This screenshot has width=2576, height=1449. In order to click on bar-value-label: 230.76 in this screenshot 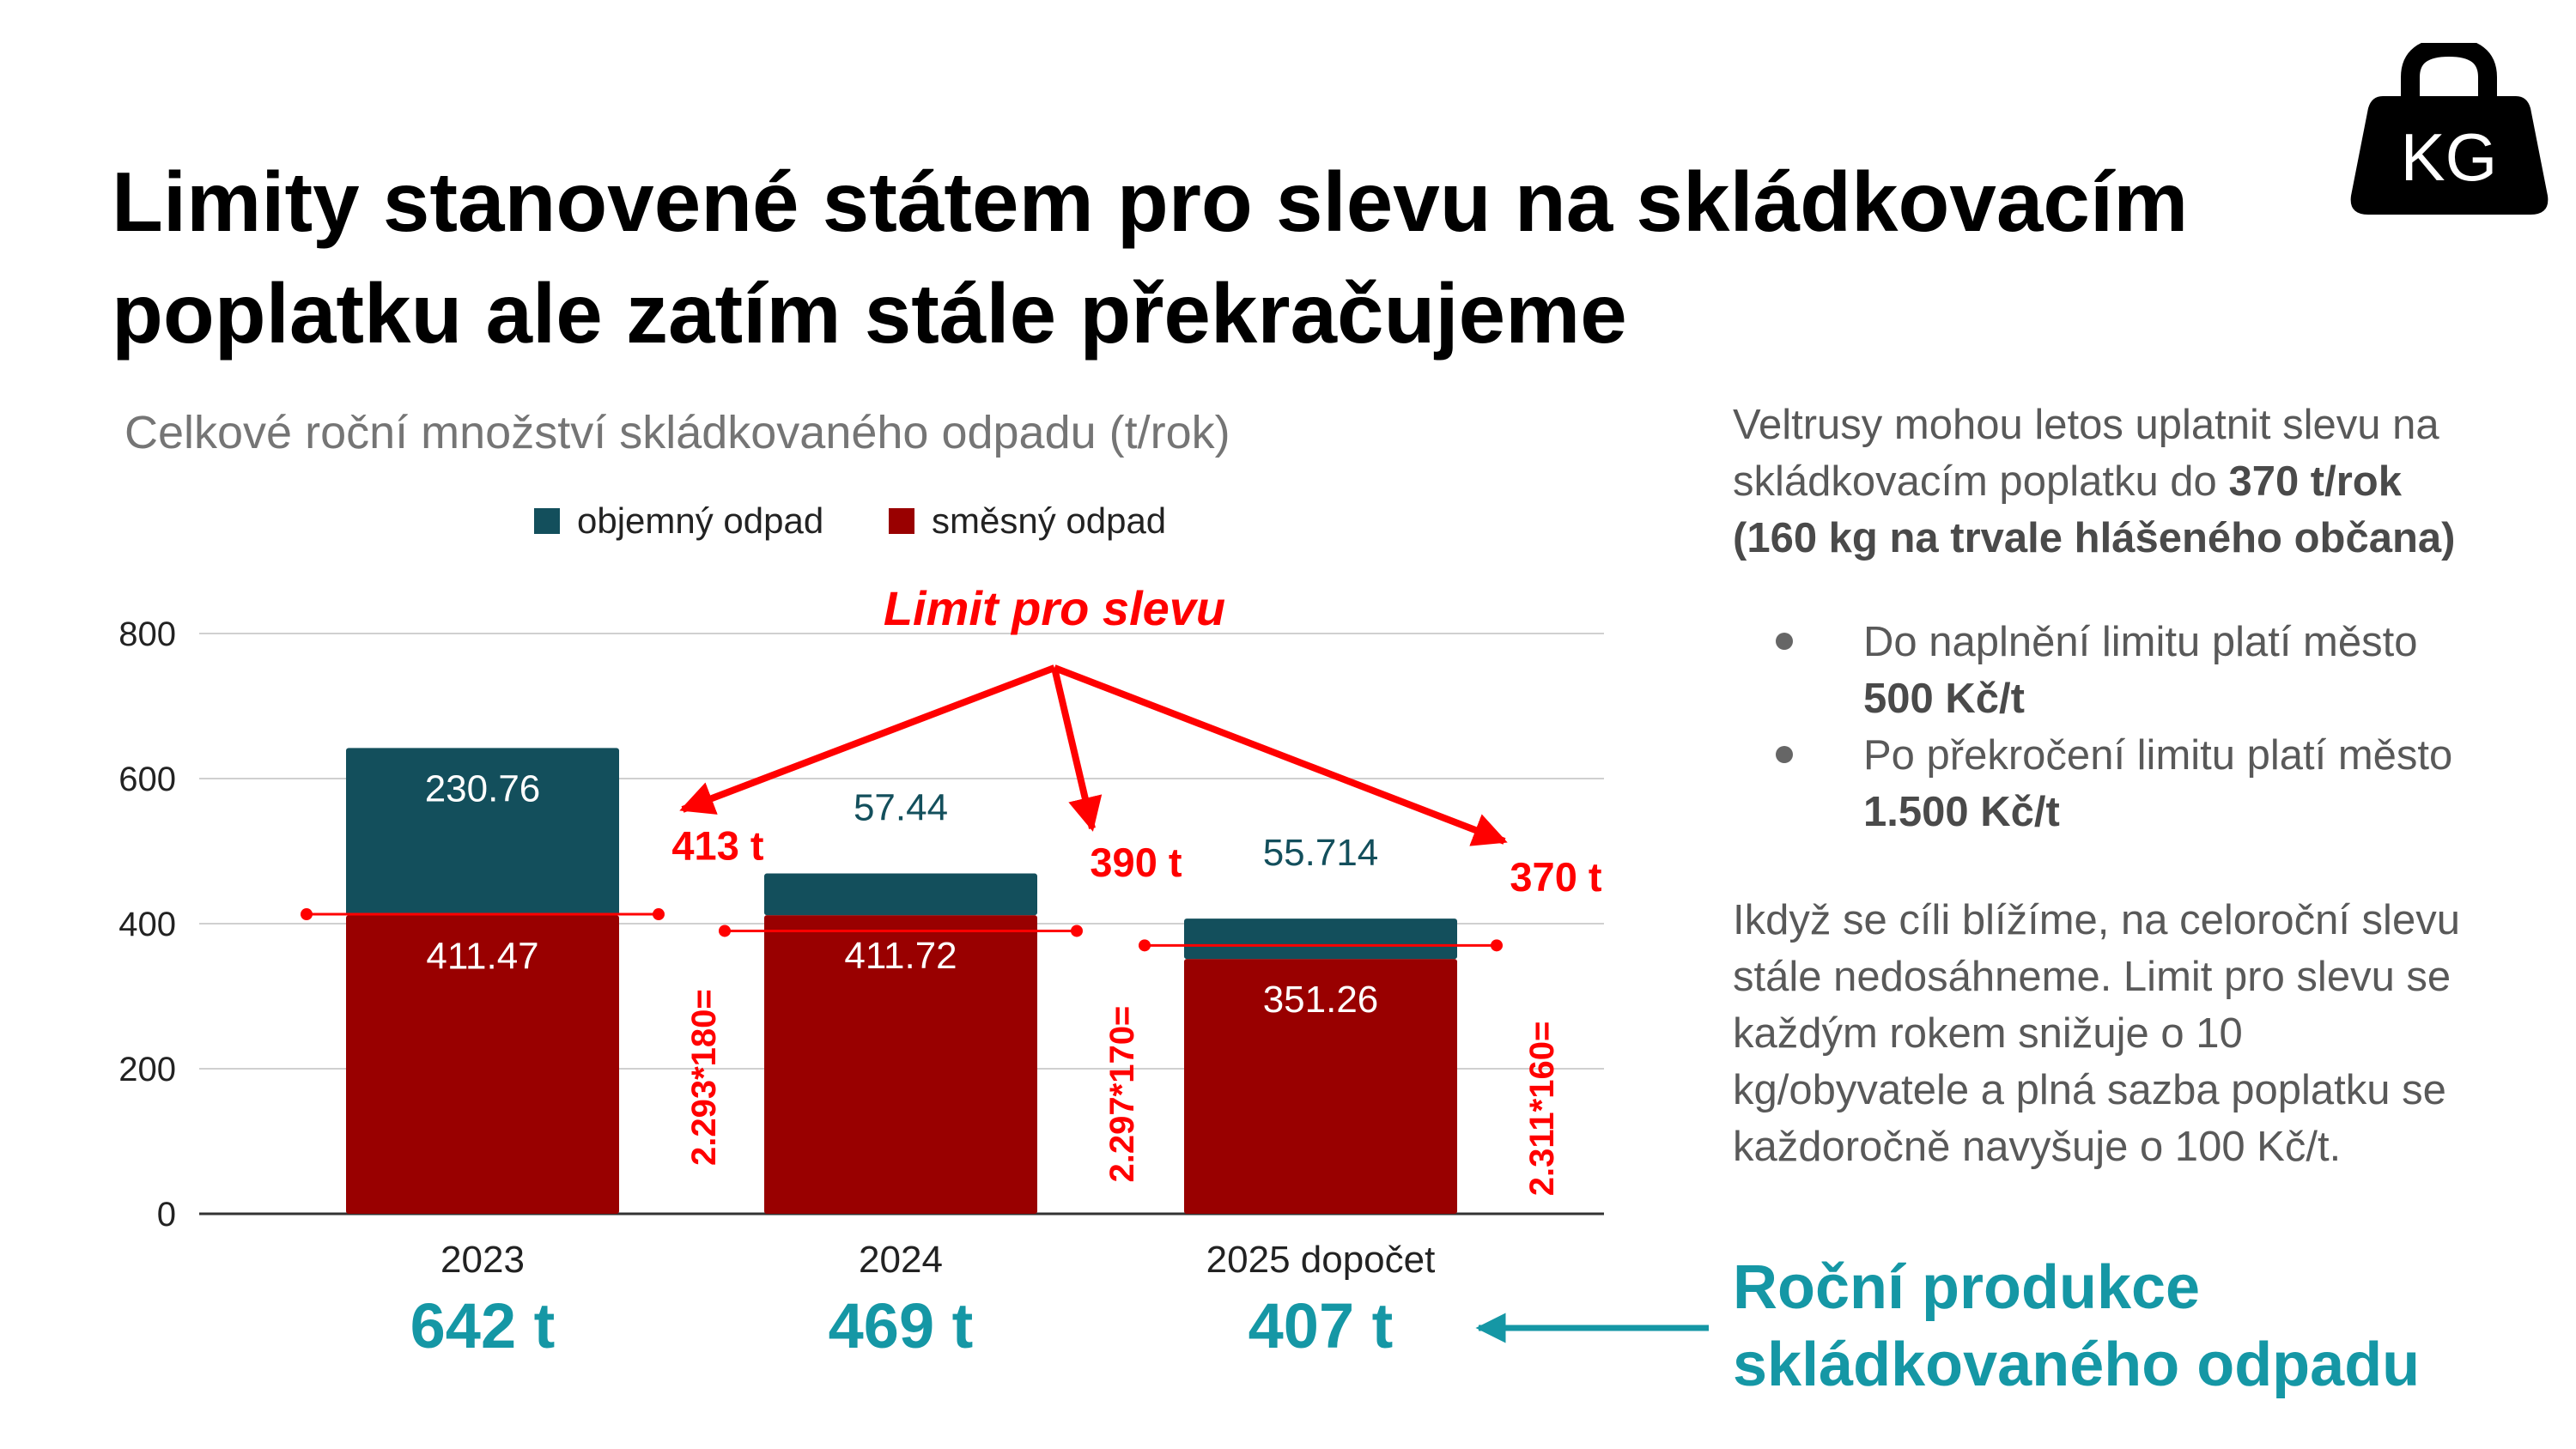, I will do `click(483, 788)`.